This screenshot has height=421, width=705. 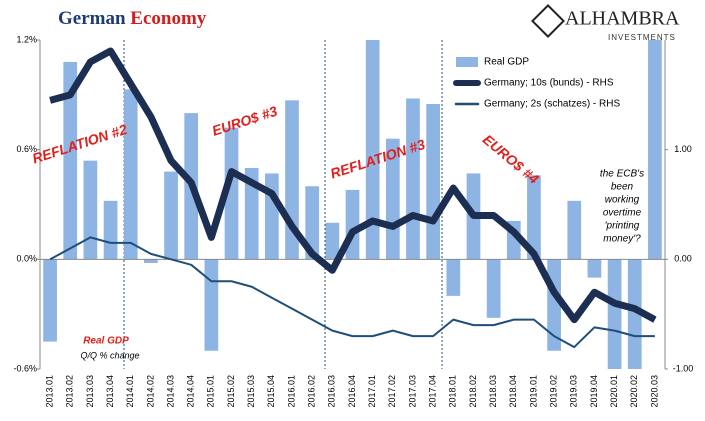 I want to click on chart-title: German Economy, so click(x=132, y=18).